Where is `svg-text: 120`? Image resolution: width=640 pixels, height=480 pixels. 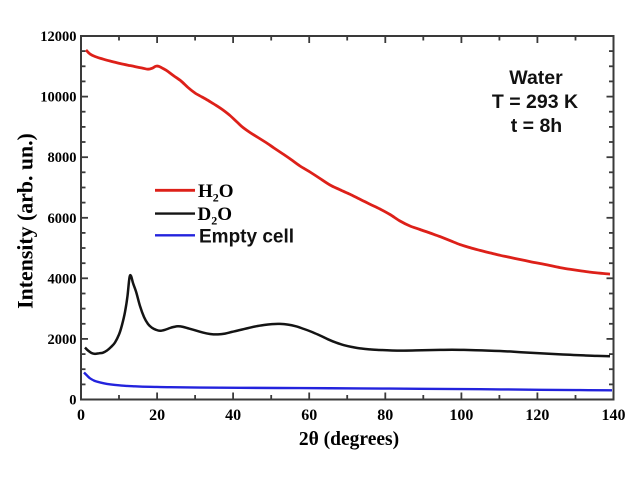
svg-text: 120 is located at coordinates (537, 415).